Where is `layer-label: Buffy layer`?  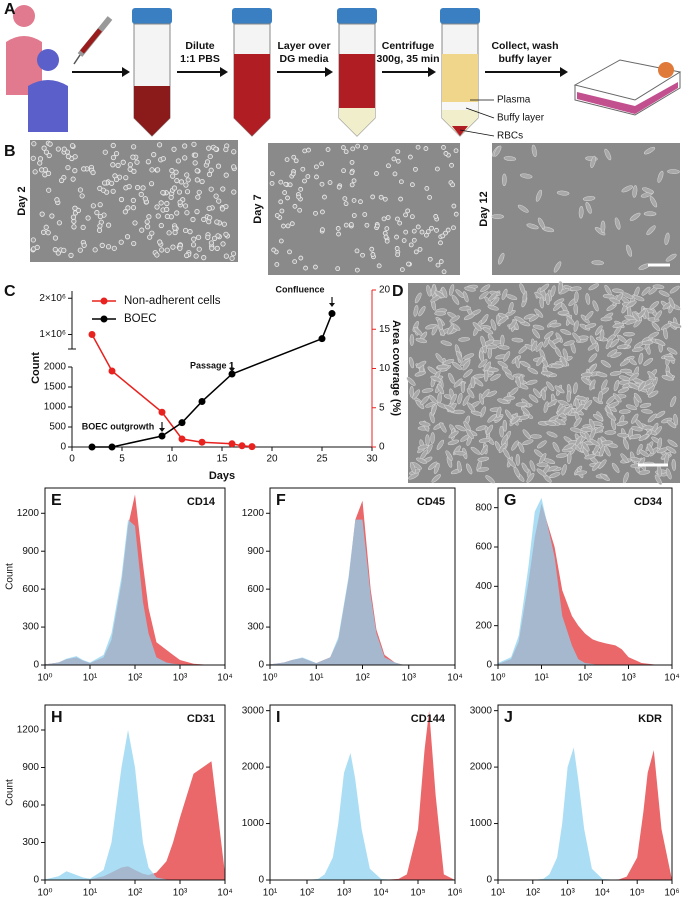 layer-label: Buffy layer is located at coordinates (521, 118).